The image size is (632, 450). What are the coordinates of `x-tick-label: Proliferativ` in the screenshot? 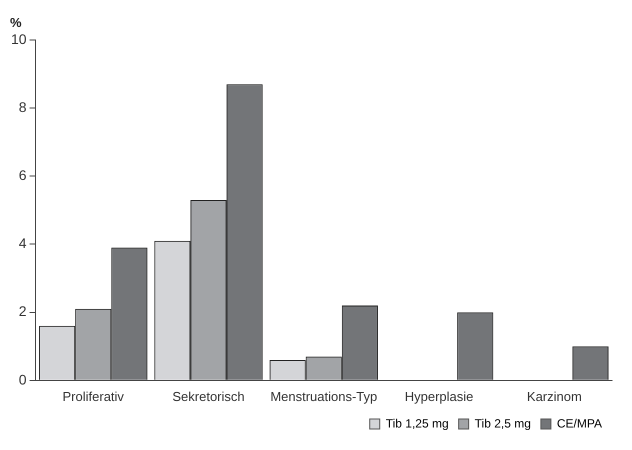 It's located at (93, 396).